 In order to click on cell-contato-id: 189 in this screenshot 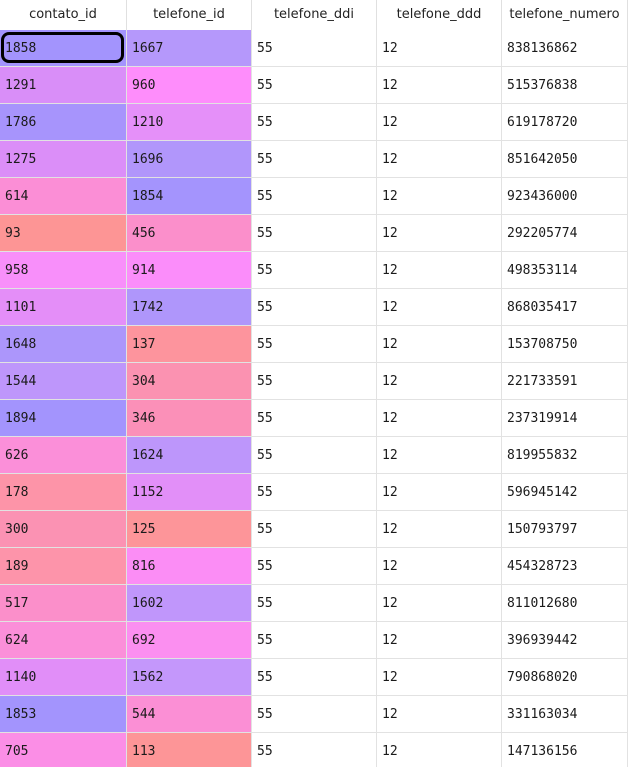, I will do `click(63, 566)`.